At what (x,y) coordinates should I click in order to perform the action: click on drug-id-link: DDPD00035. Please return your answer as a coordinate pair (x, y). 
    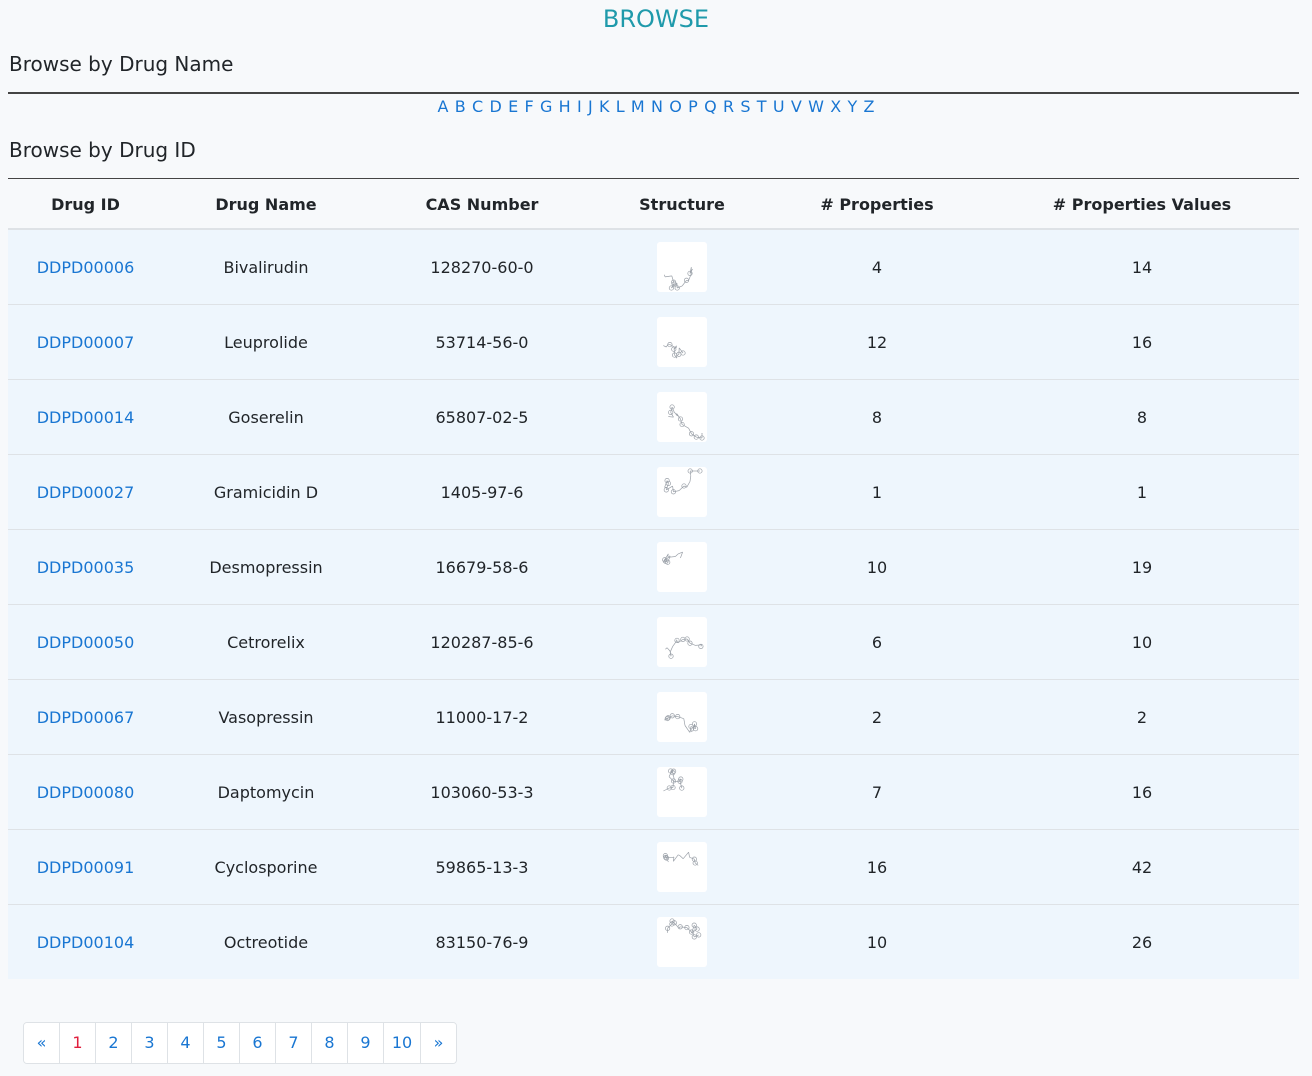
    Looking at the image, I should click on (85, 567).